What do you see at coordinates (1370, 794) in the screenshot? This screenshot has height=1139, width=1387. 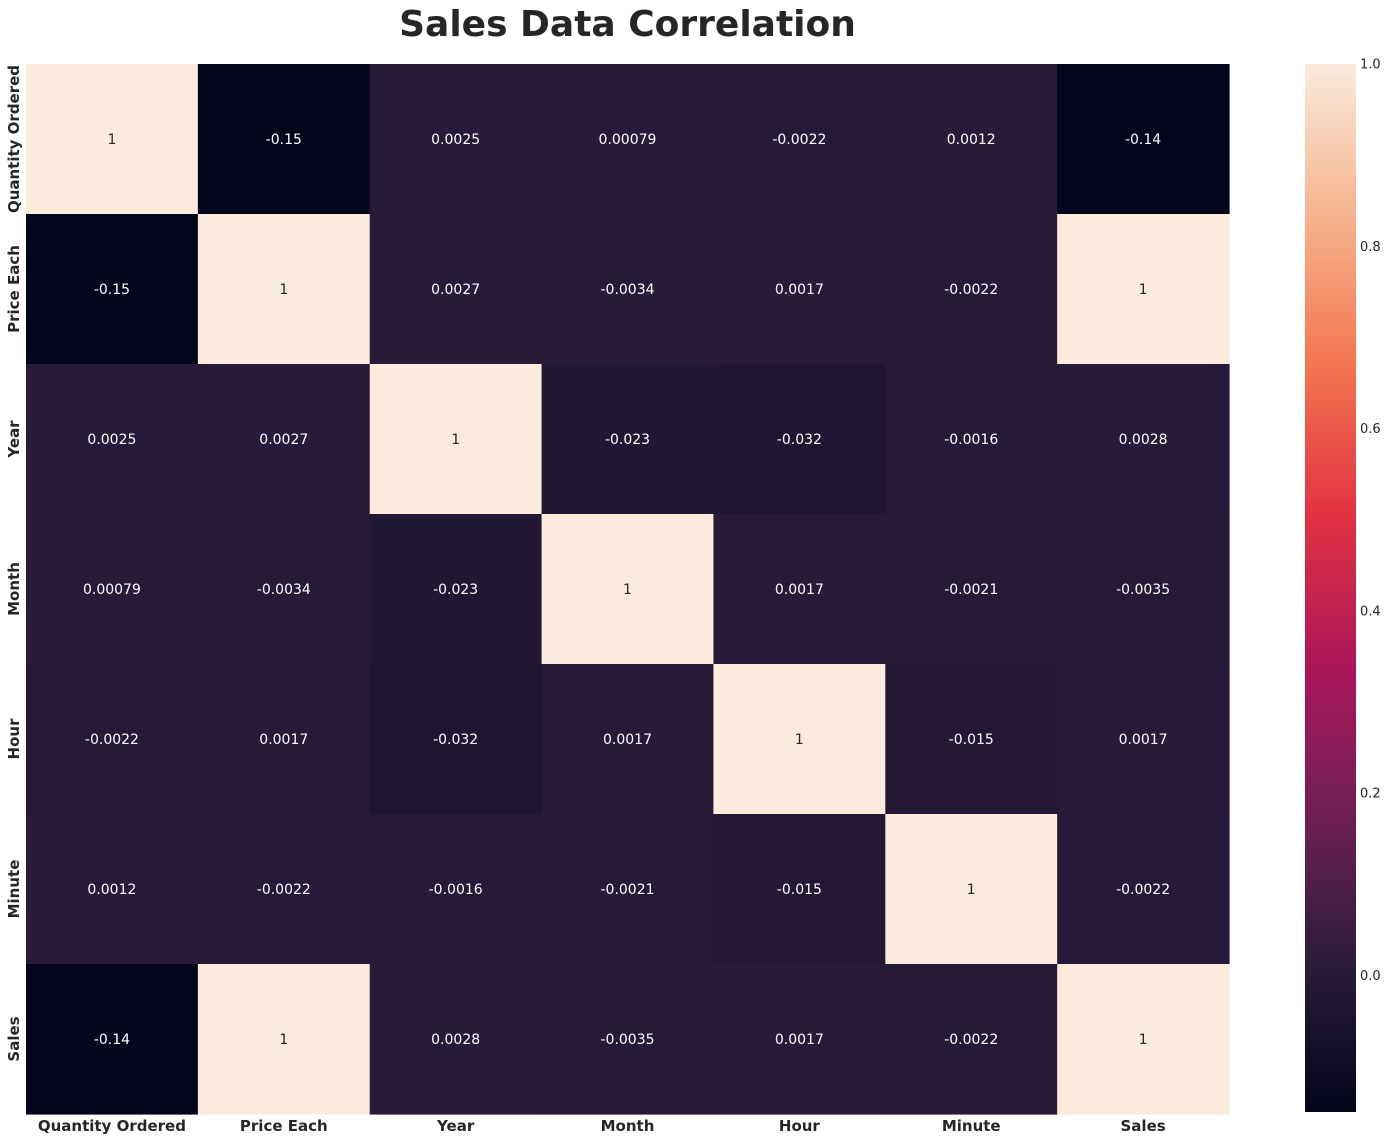 I see `colorbar-tick-label: 0.2` at bounding box center [1370, 794].